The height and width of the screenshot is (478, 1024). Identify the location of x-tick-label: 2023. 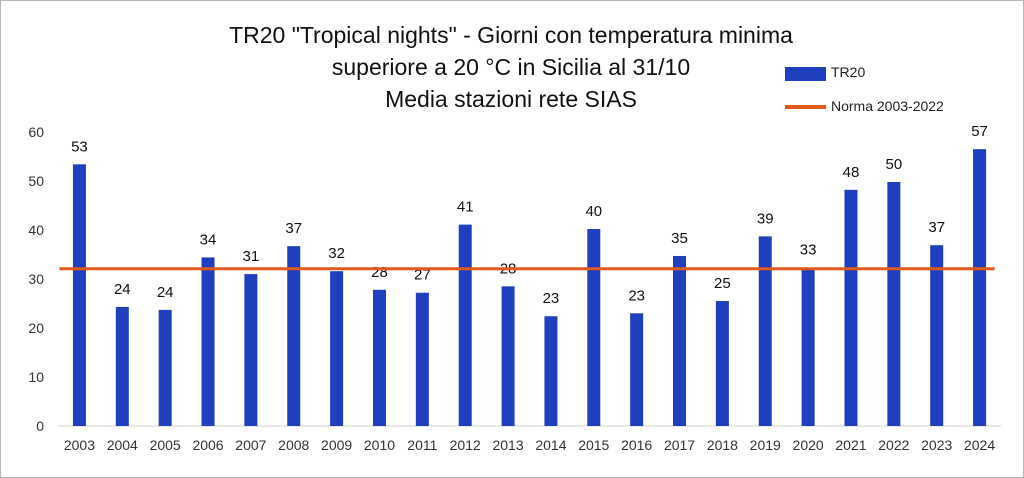
(936, 445).